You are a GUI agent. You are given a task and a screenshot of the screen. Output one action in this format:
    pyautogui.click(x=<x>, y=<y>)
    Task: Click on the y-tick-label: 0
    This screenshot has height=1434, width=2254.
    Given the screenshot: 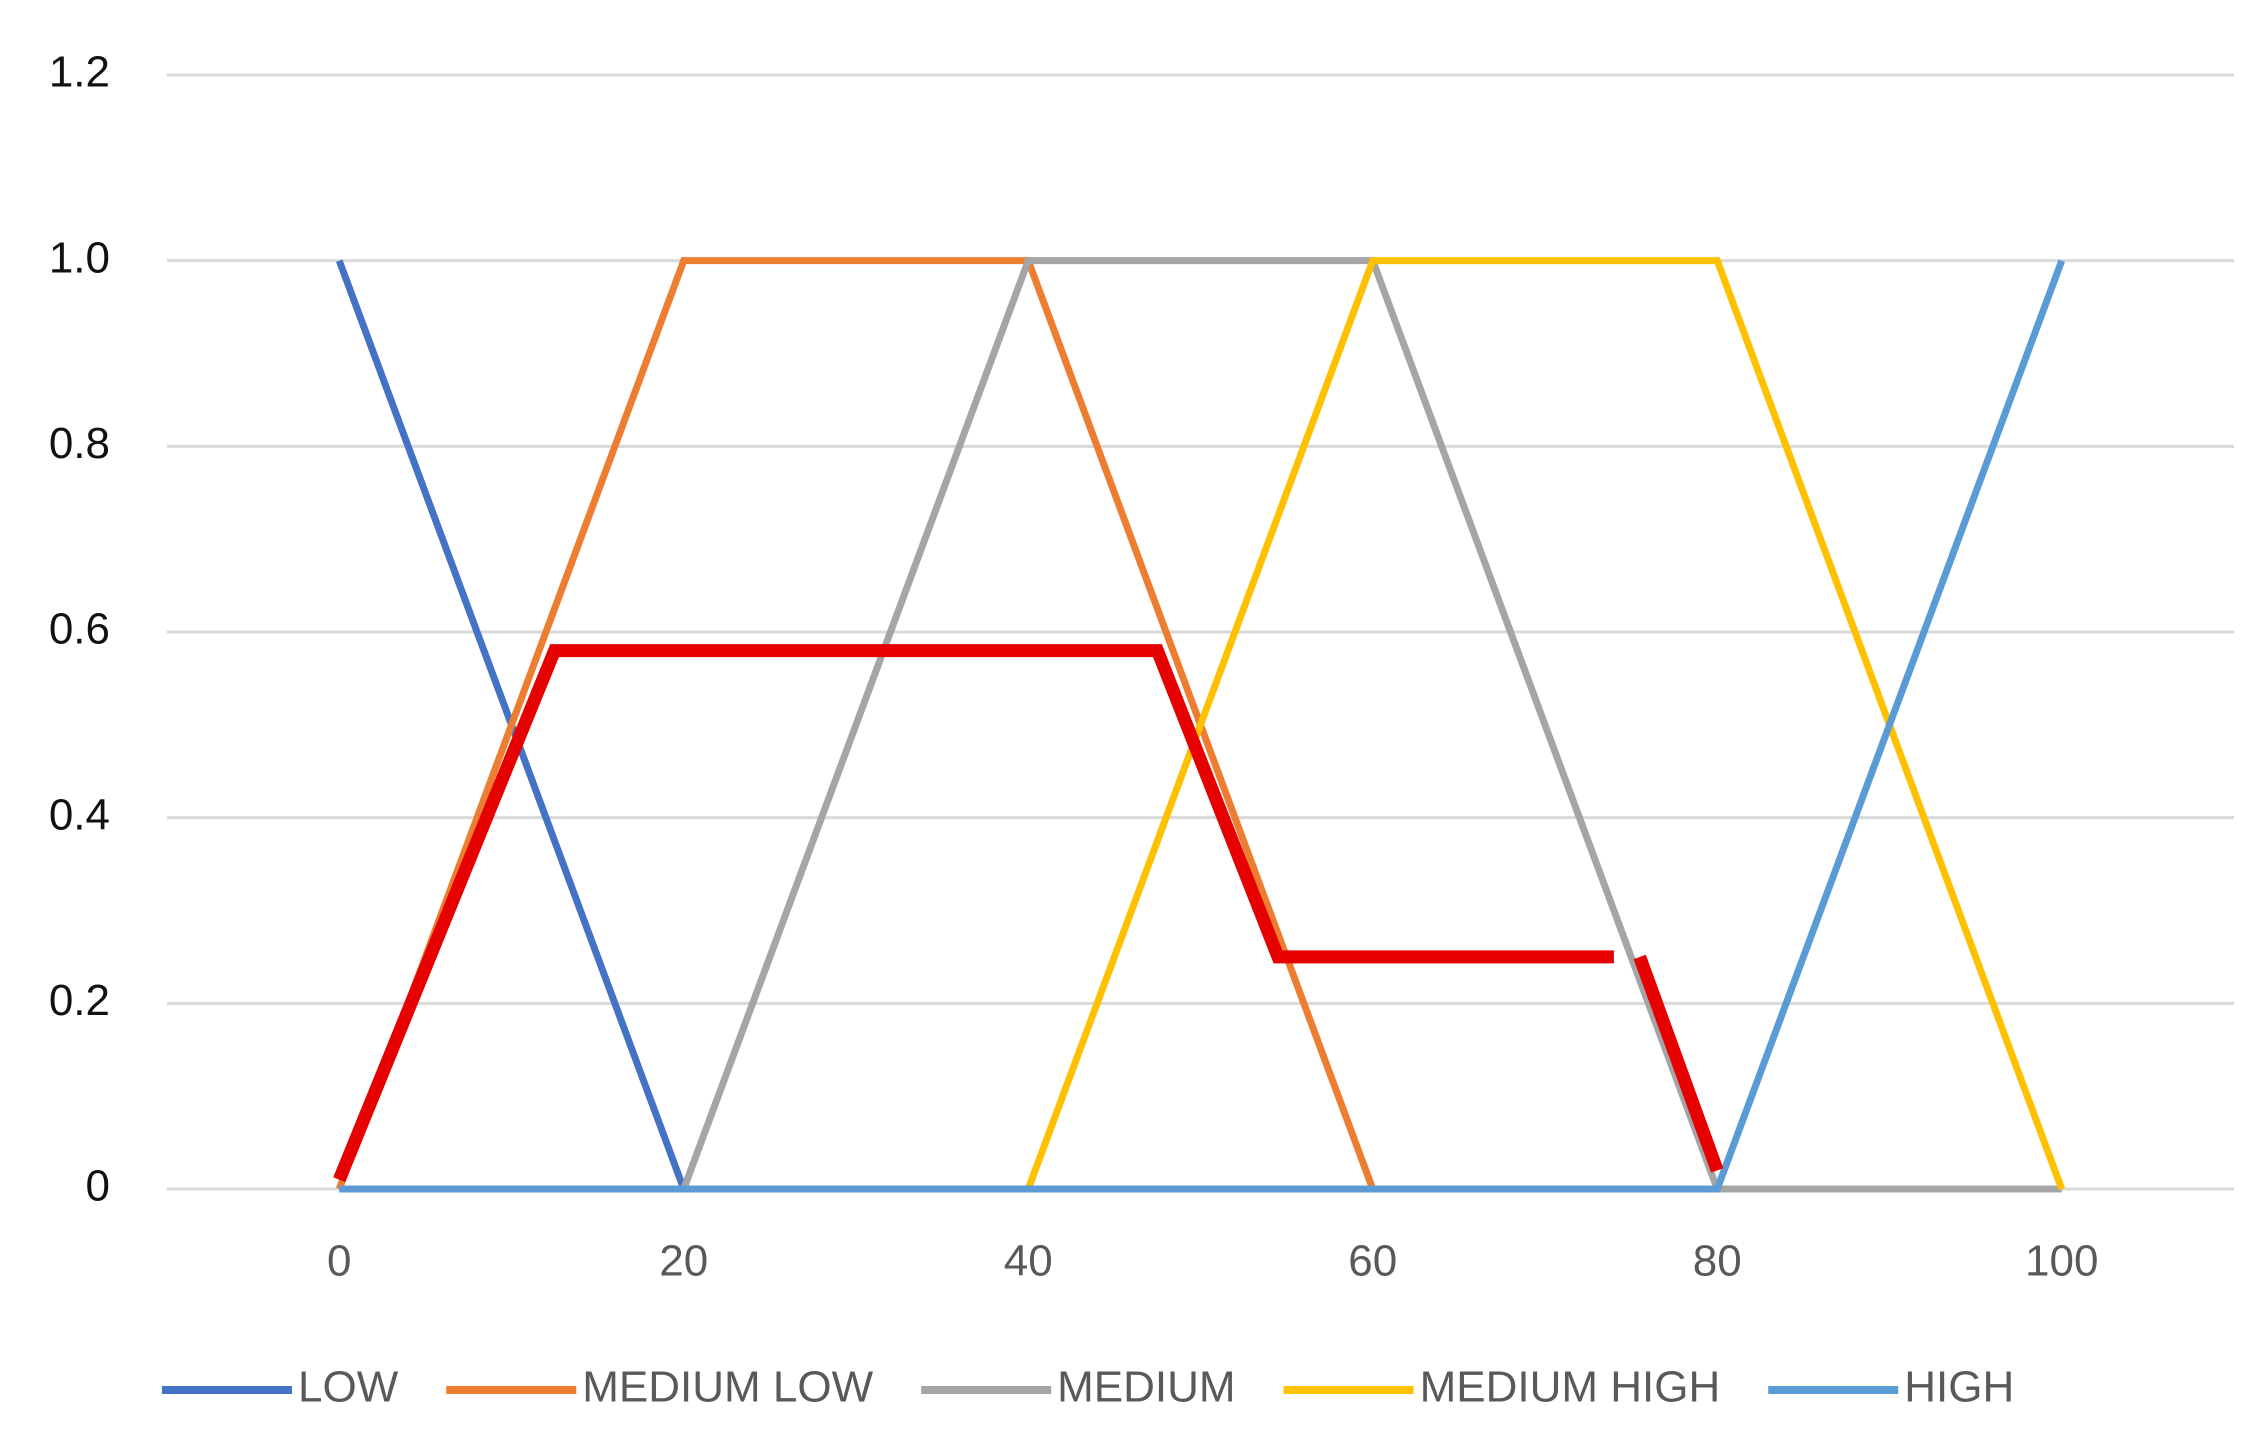 What is the action you would take?
    pyautogui.click(x=98, y=1186)
    